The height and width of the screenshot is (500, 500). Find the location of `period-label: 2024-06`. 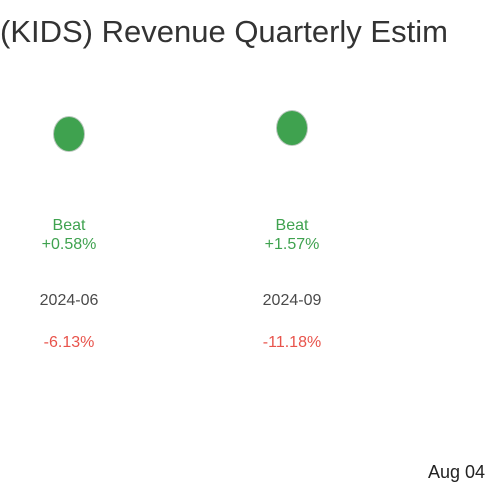

period-label: 2024-06 is located at coordinates (69, 300).